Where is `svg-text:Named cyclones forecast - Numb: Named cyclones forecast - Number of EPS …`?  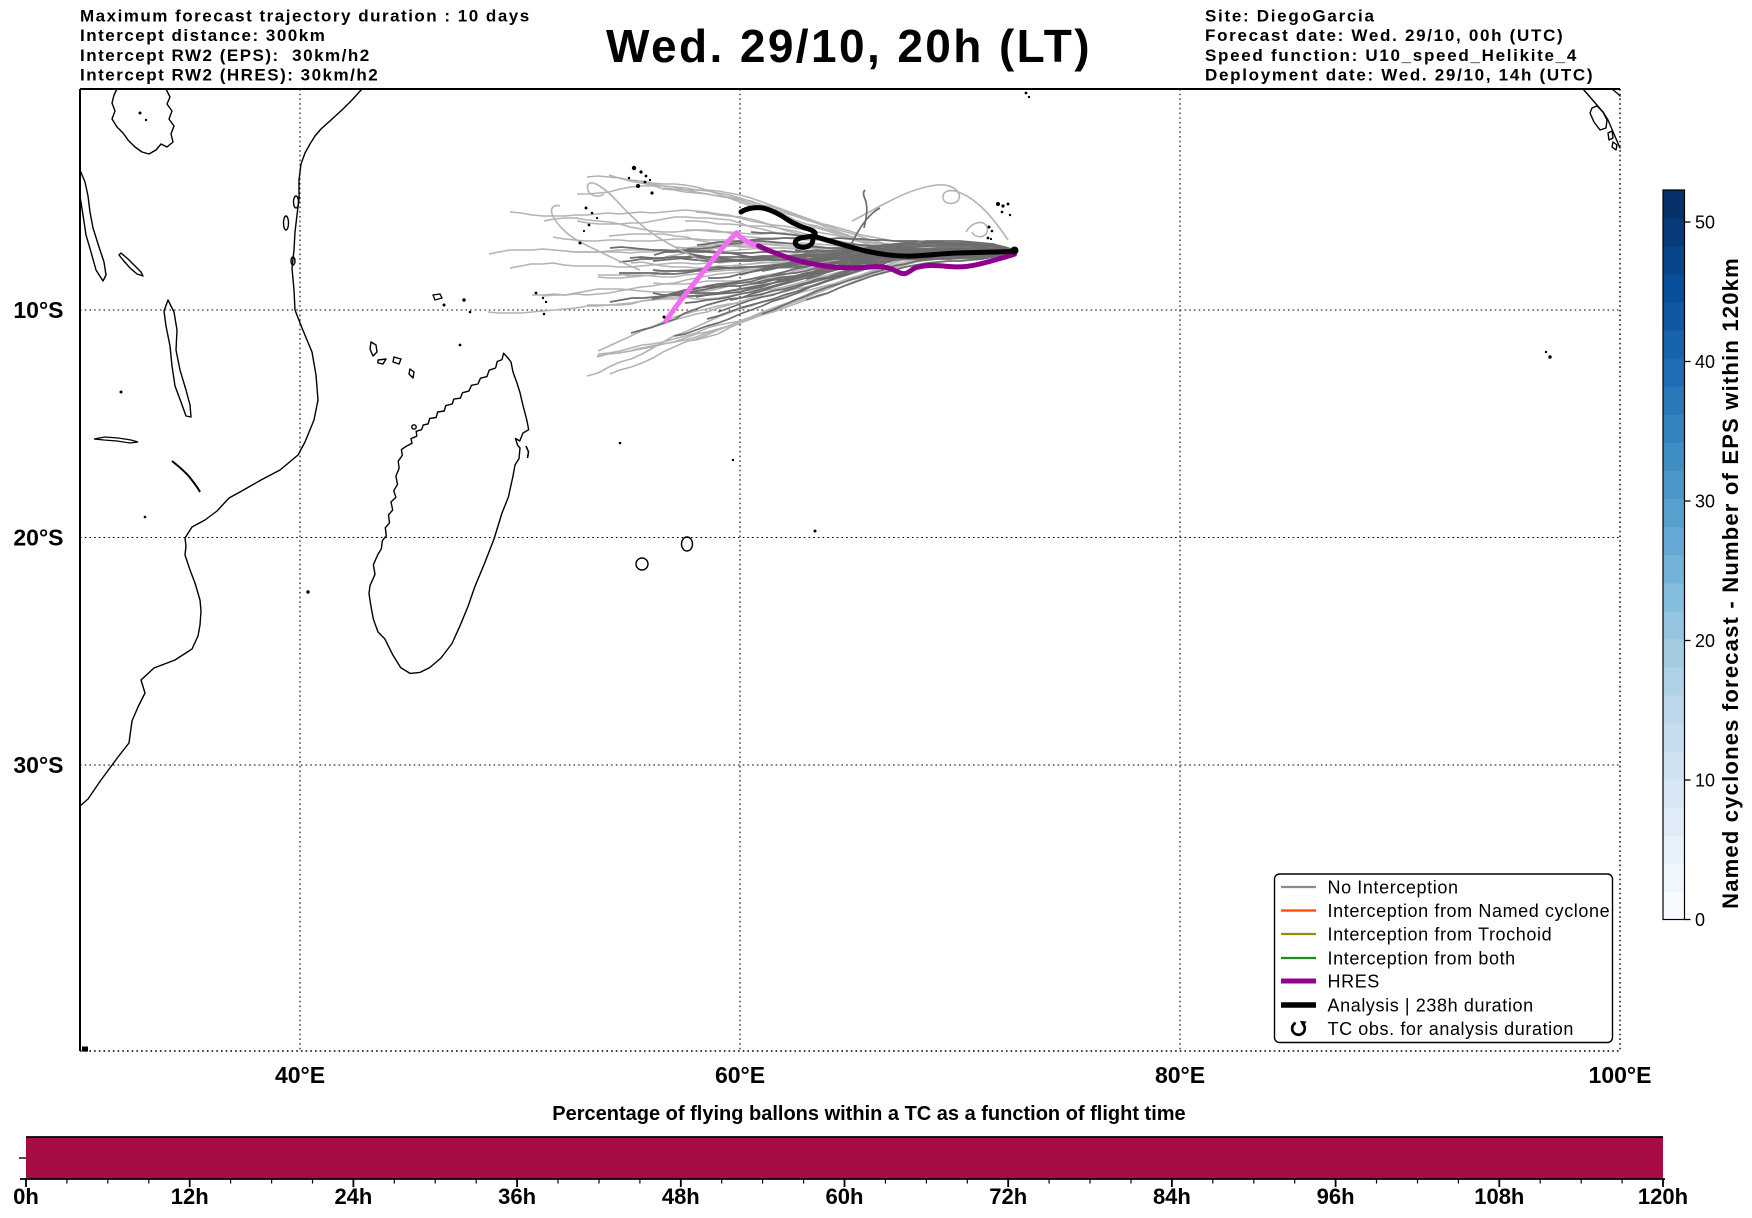
svg-text:Named cyclones forecast - Numb: Named cyclones forecast - Number of EPS … is located at coordinates (1730, 583).